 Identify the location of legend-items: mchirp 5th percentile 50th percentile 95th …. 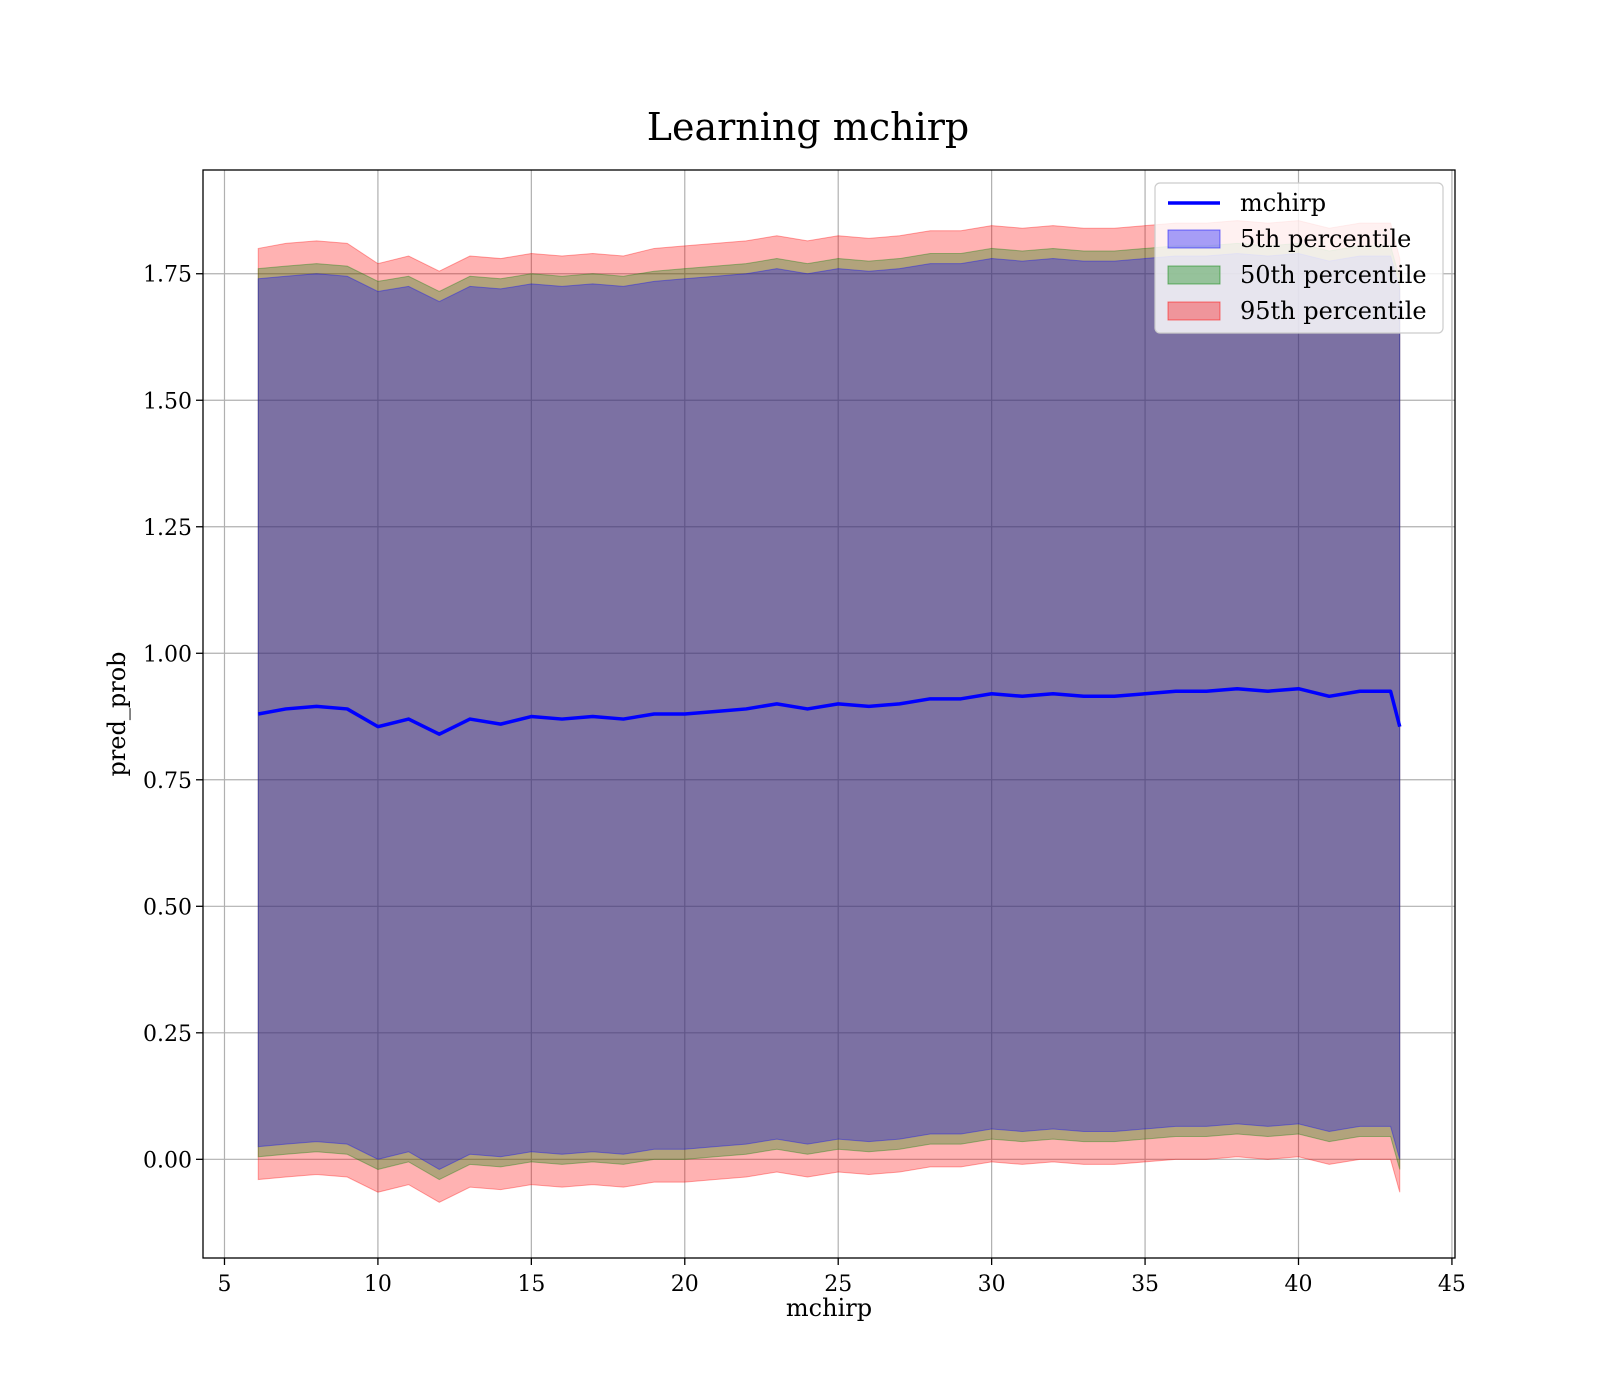
(1297, 257).